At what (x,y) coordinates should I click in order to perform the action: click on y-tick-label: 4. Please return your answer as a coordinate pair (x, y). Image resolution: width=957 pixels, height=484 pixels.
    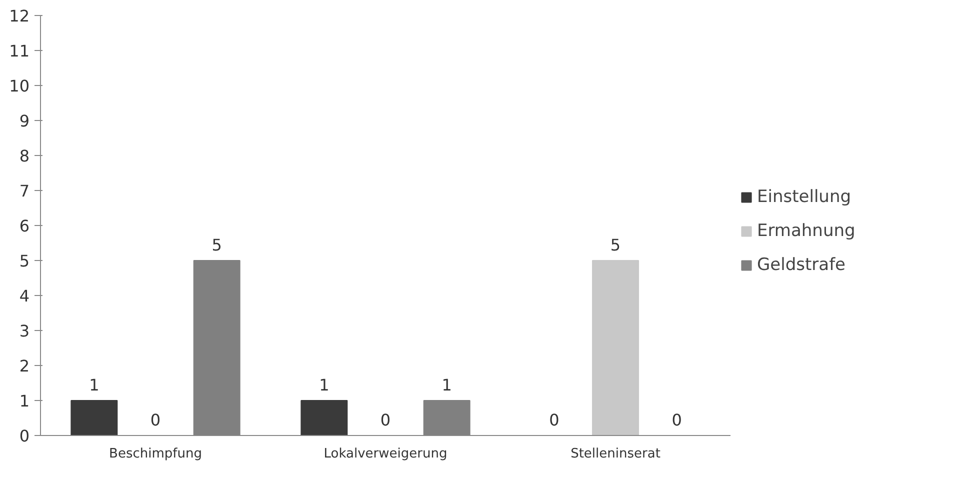
    Looking at the image, I should click on (24, 296).